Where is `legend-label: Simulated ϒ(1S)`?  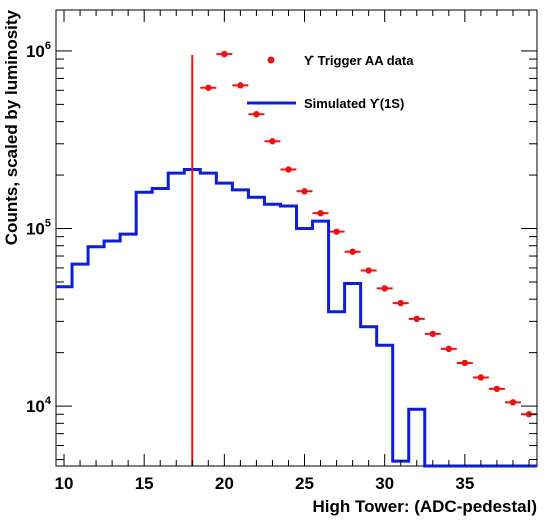
legend-label: Simulated ϒ(1S) is located at coordinates (354, 103).